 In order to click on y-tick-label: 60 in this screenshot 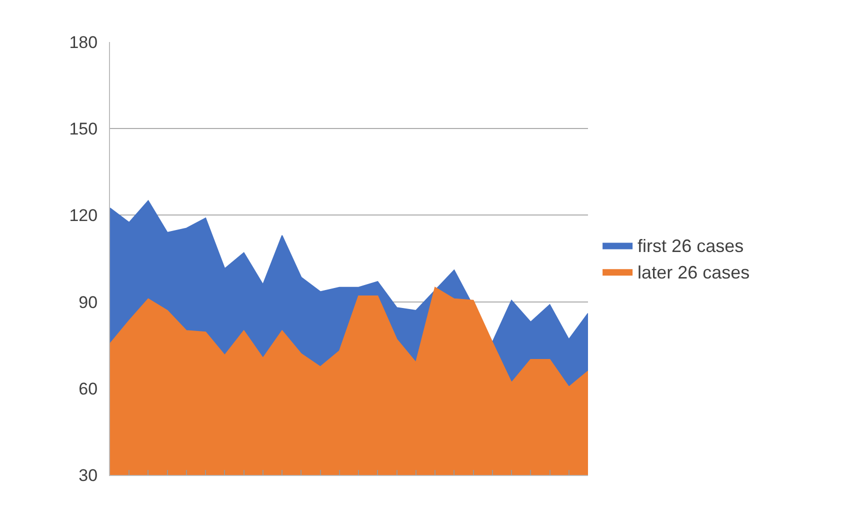, I will do `click(88, 388)`.